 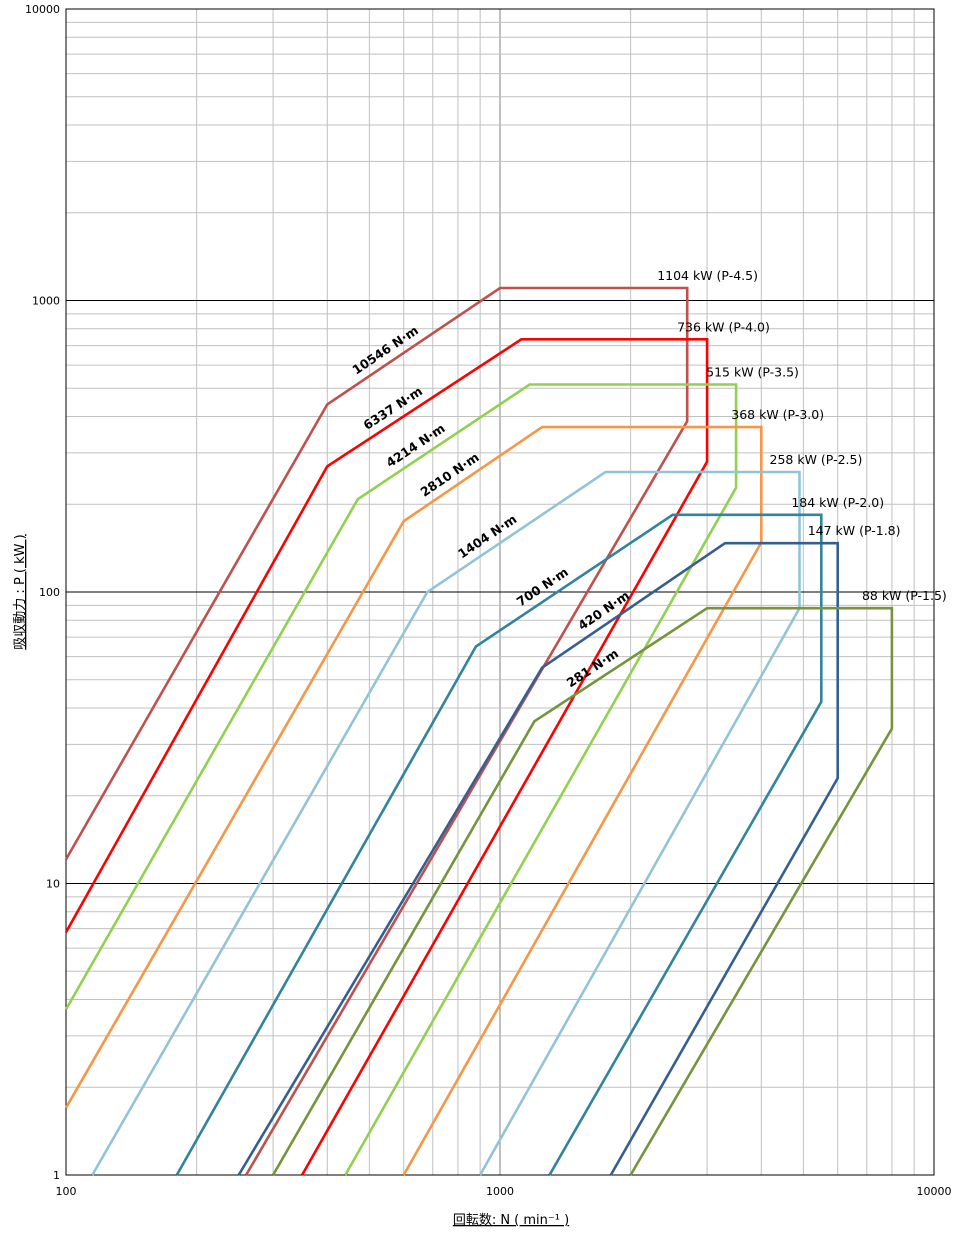 What do you see at coordinates (777, 414) in the screenshot?
I see `series-power-label: 368 kW (P-3.0)` at bounding box center [777, 414].